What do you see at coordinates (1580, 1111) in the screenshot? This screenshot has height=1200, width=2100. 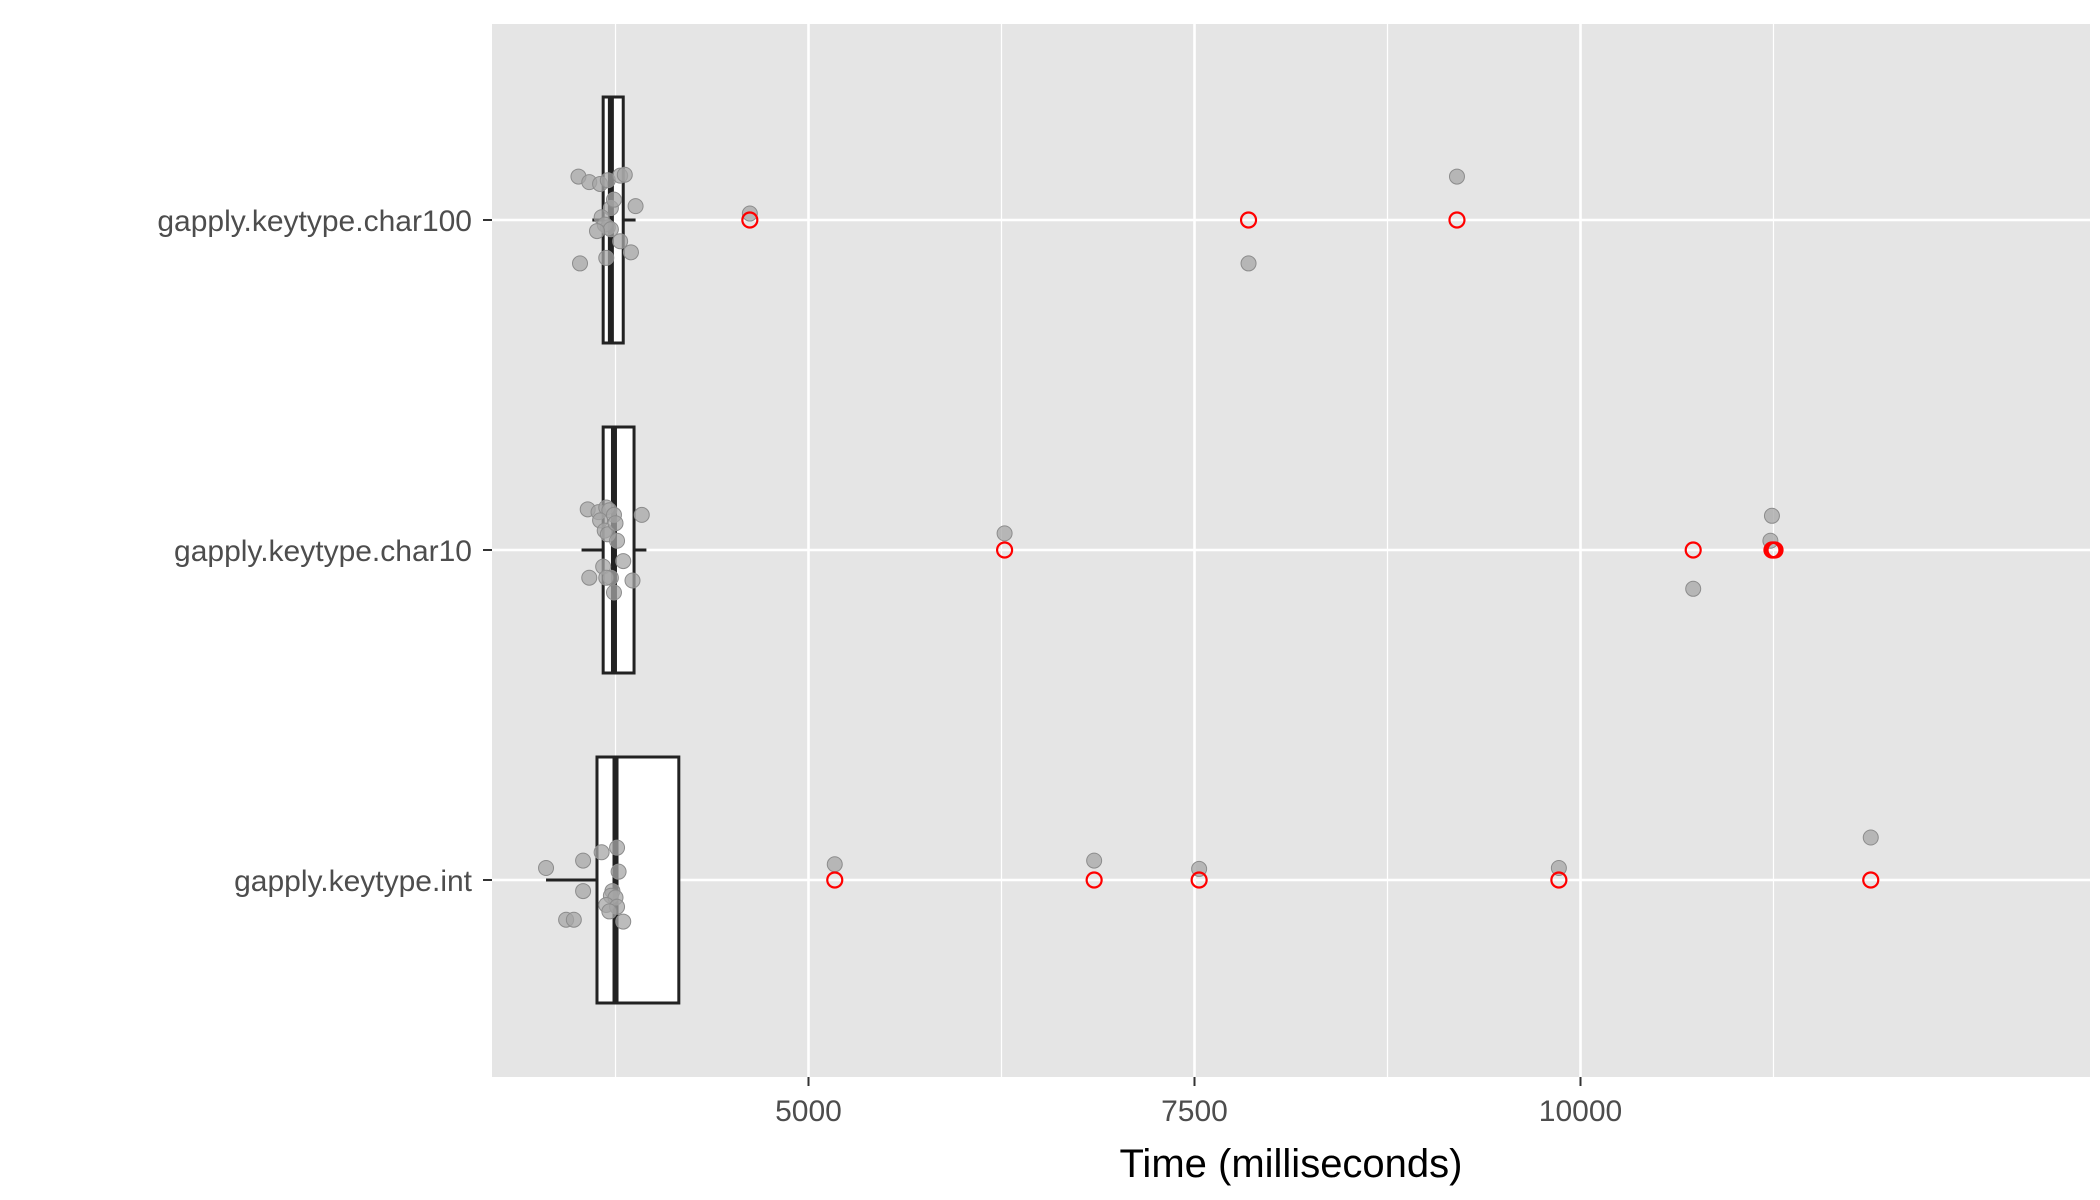 I see `x-tick-label: 10000` at bounding box center [1580, 1111].